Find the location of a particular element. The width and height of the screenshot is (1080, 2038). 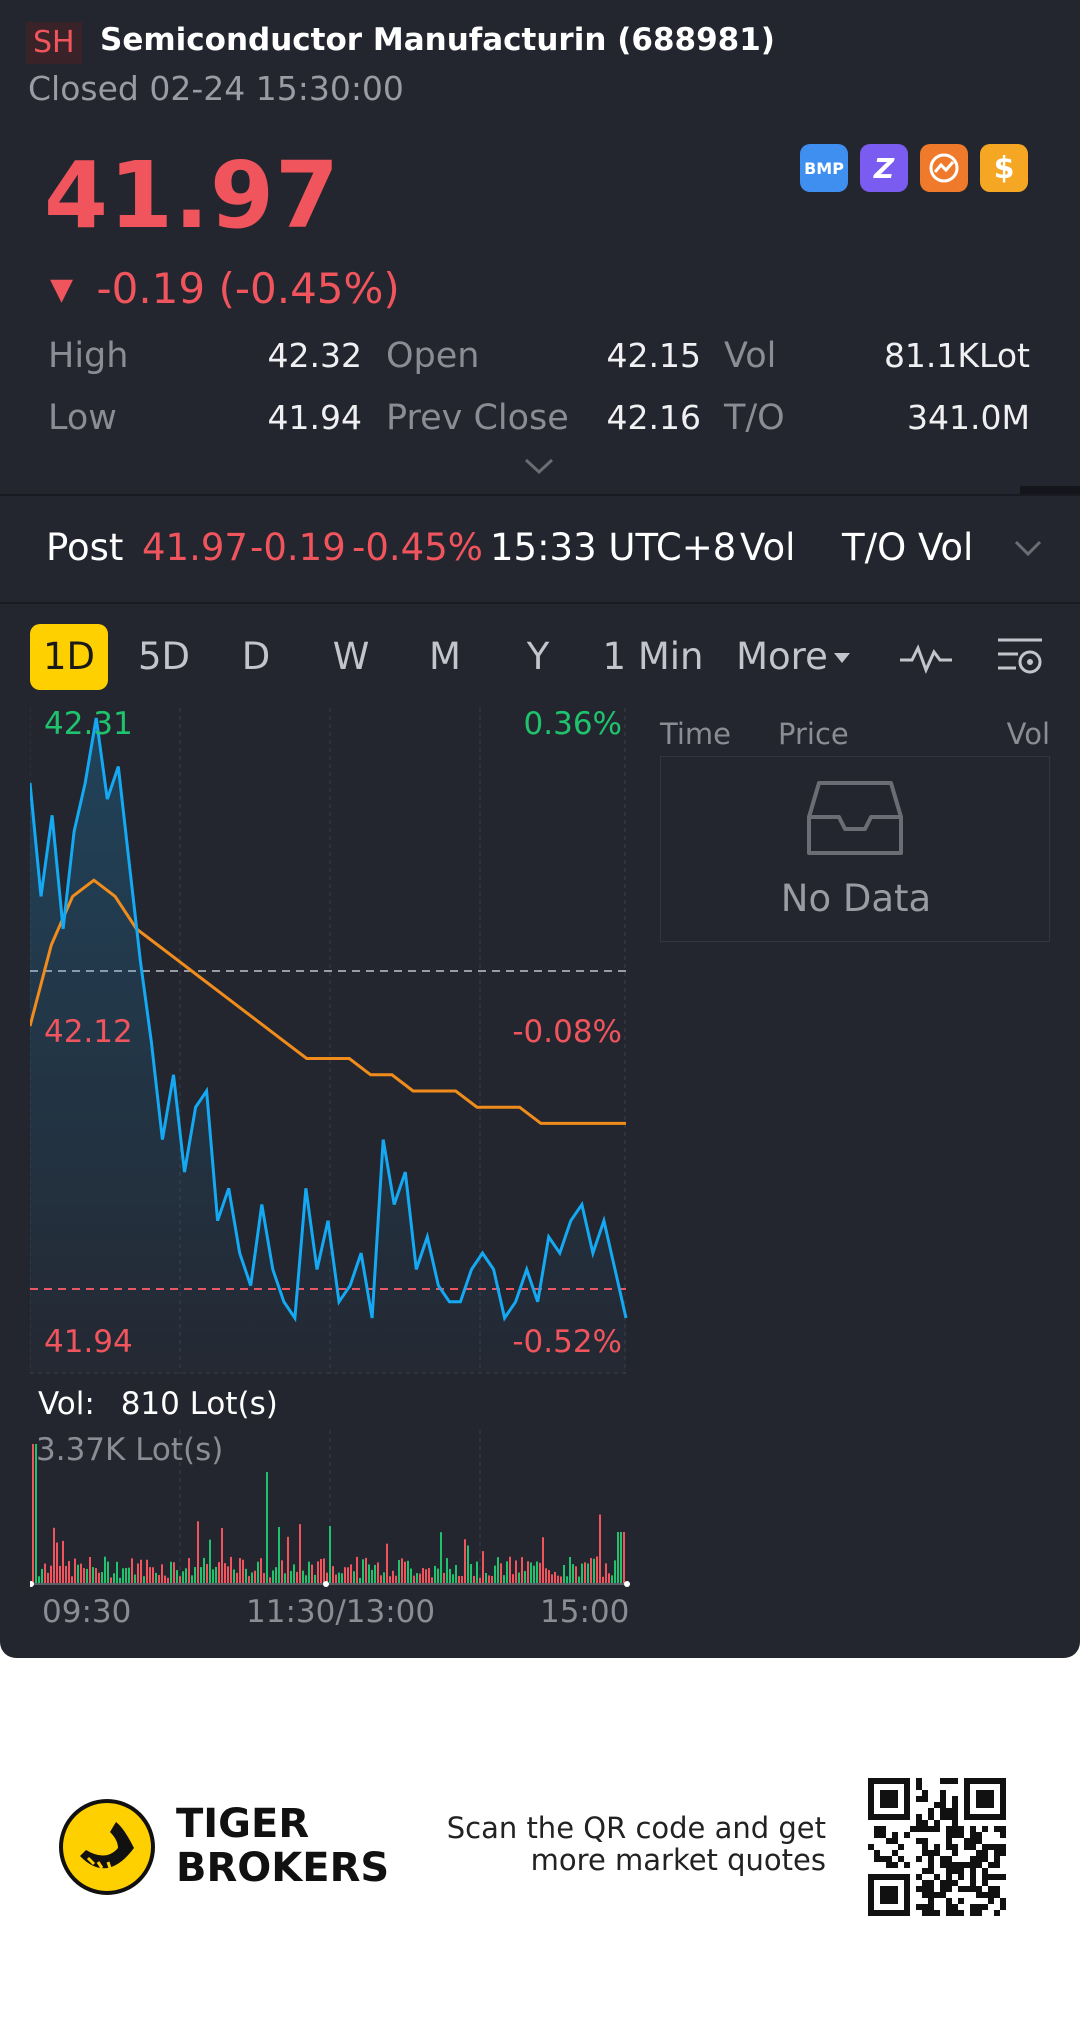

low-value: 41.94 is located at coordinates (314, 417).